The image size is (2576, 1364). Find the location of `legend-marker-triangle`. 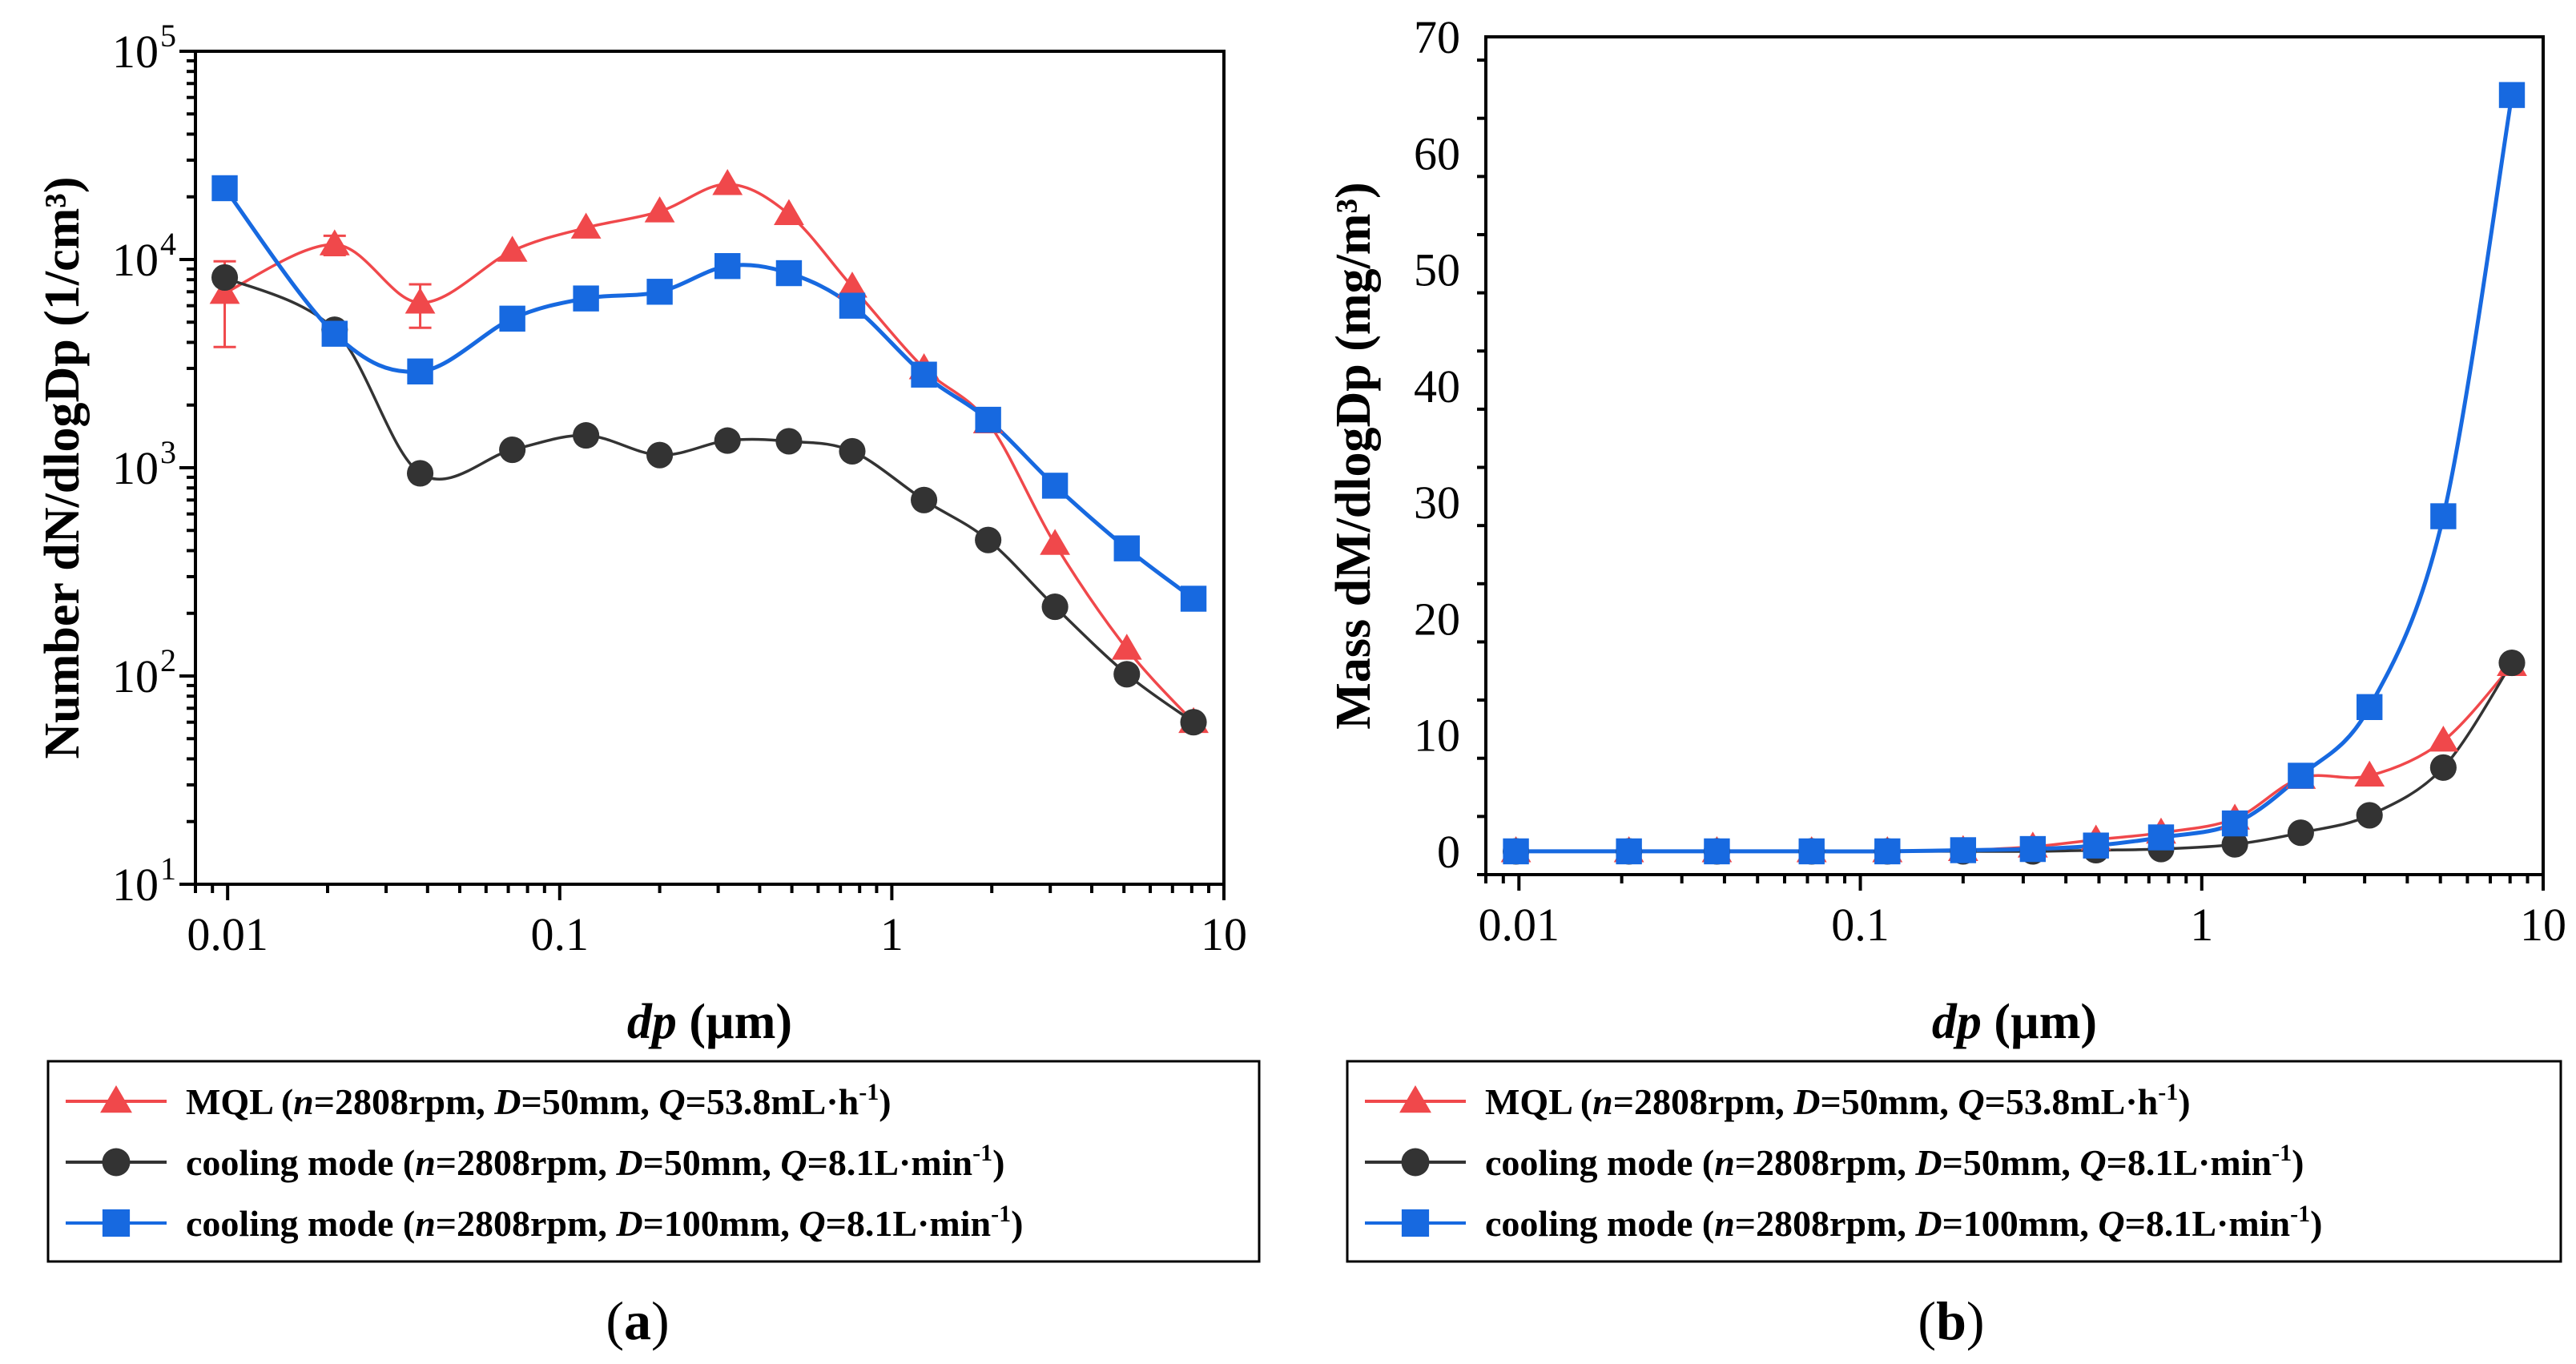

legend-marker-triangle is located at coordinates (116, 1099).